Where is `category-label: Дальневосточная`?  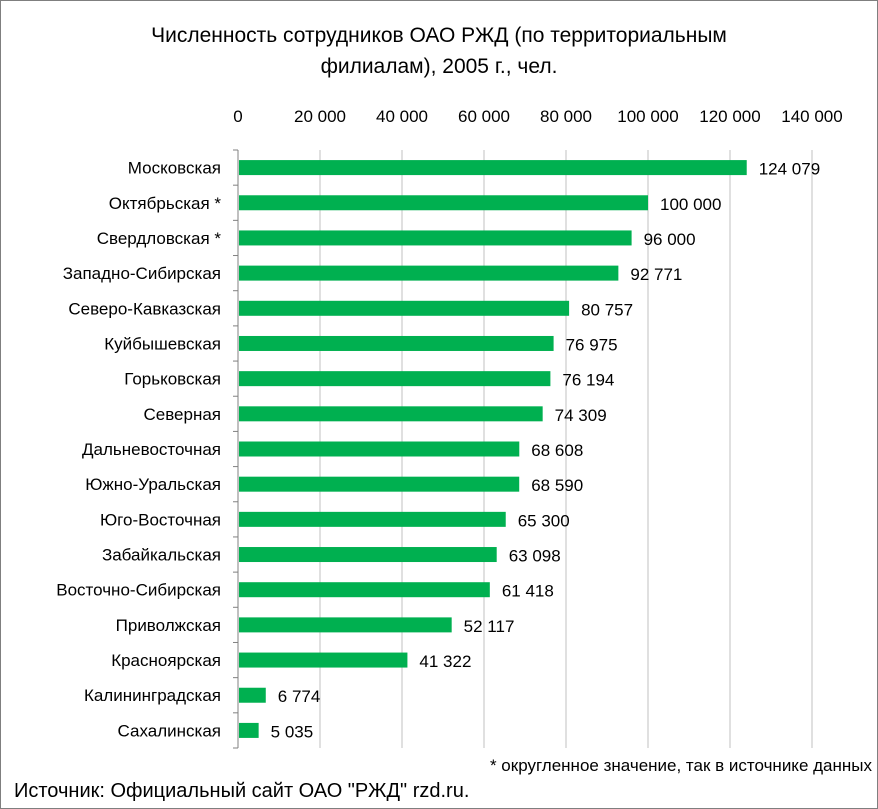 category-label: Дальневосточная is located at coordinates (151, 449).